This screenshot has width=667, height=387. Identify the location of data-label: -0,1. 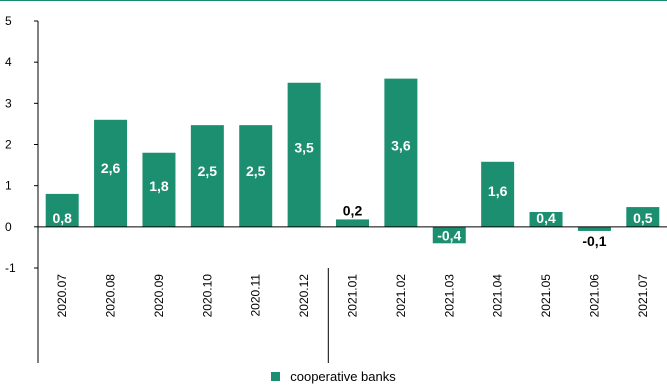
(594, 241).